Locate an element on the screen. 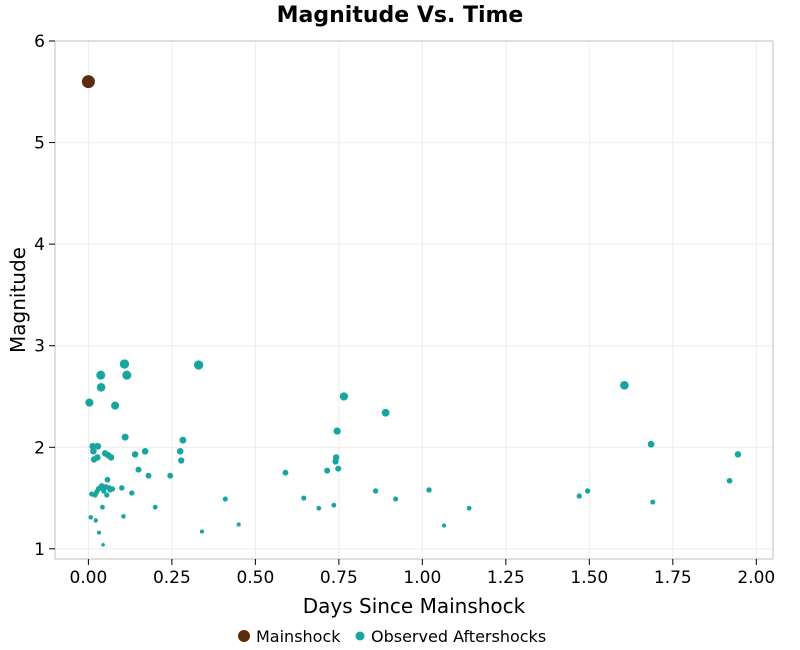  x-tick-label: 0.00 is located at coordinates (88, 578).